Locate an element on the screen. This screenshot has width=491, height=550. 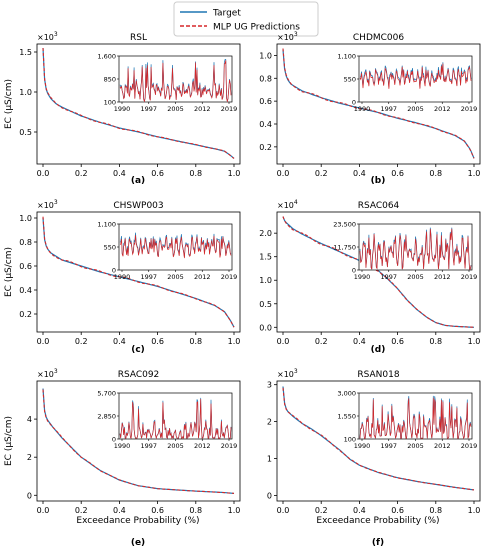
series-target is located at coordinates (378, 438).